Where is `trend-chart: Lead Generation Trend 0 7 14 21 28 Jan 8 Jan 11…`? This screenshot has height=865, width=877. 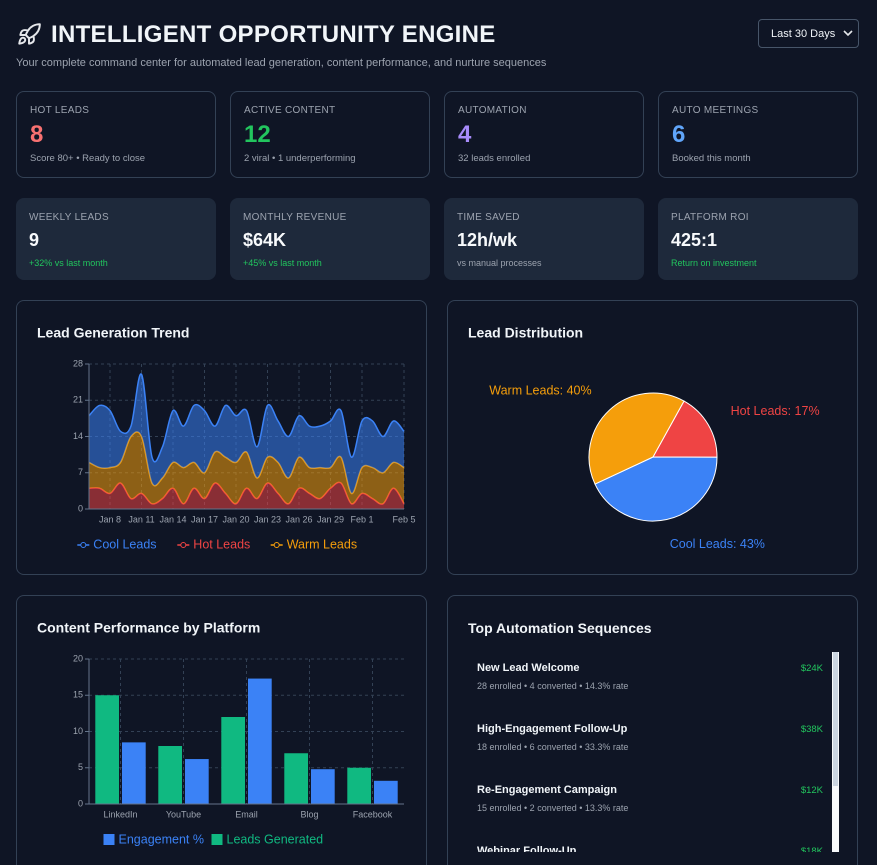
trend-chart: Lead Generation Trend 0 7 14 21 28 Jan 8 Jan 11… is located at coordinates (226, 438).